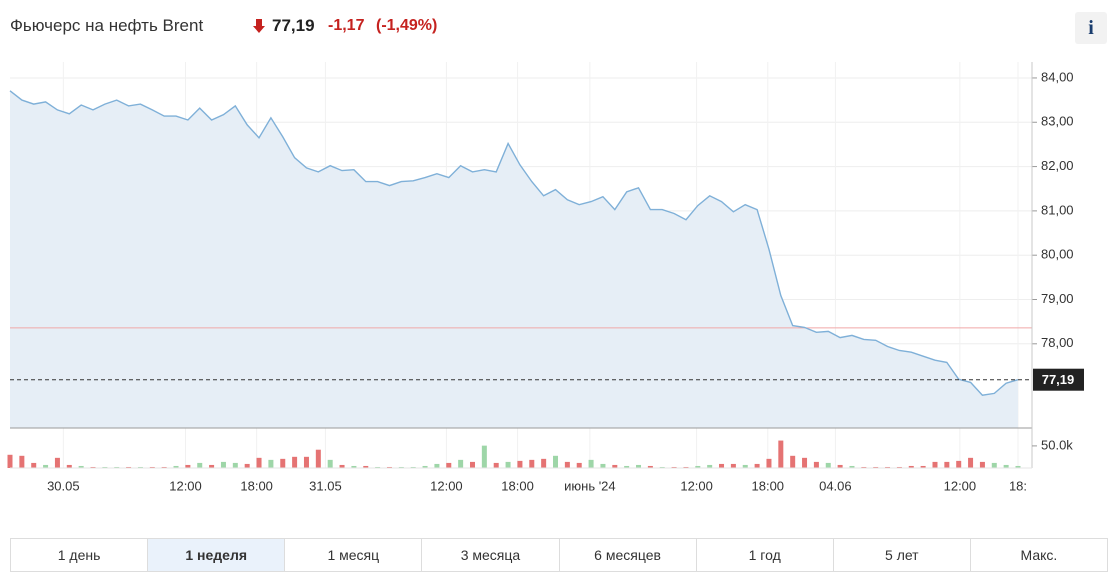  What do you see at coordinates (1018, 485) in the screenshot?
I see `x-tick-label: 18:` at bounding box center [1018, 485].